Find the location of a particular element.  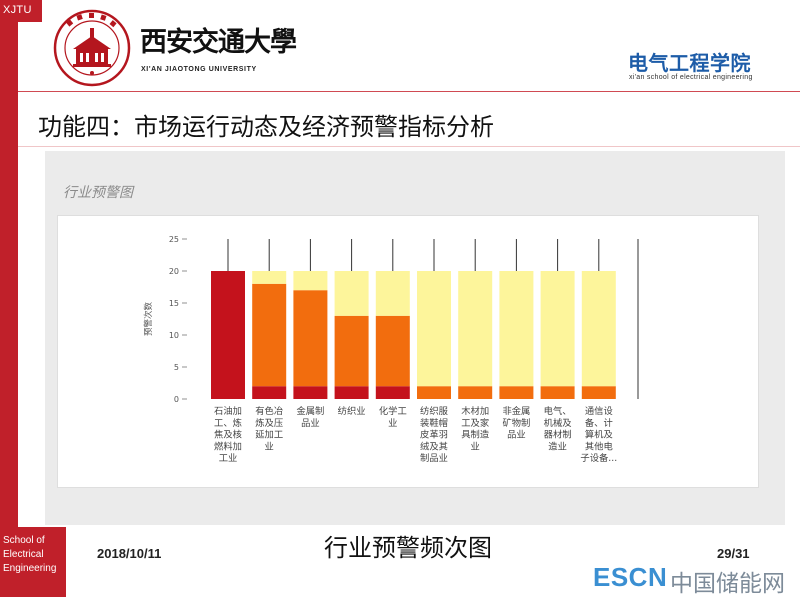

page-number: 29/31 is located at coordinates (733, 553).